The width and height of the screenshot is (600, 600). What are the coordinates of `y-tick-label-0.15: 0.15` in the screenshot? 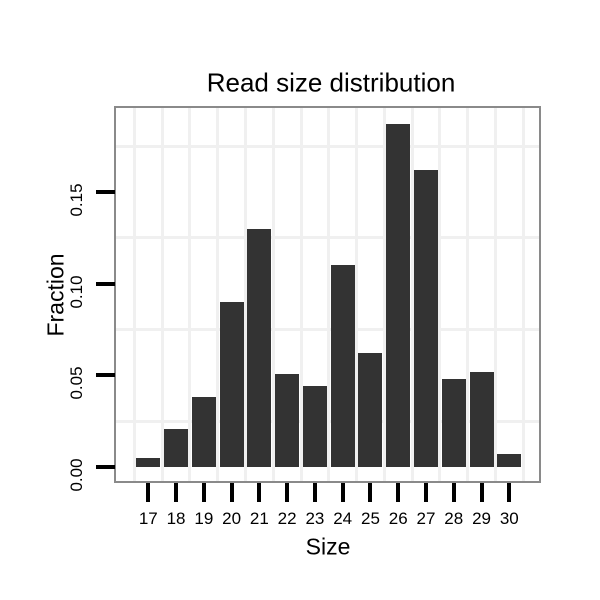 It's located at (76, 200).